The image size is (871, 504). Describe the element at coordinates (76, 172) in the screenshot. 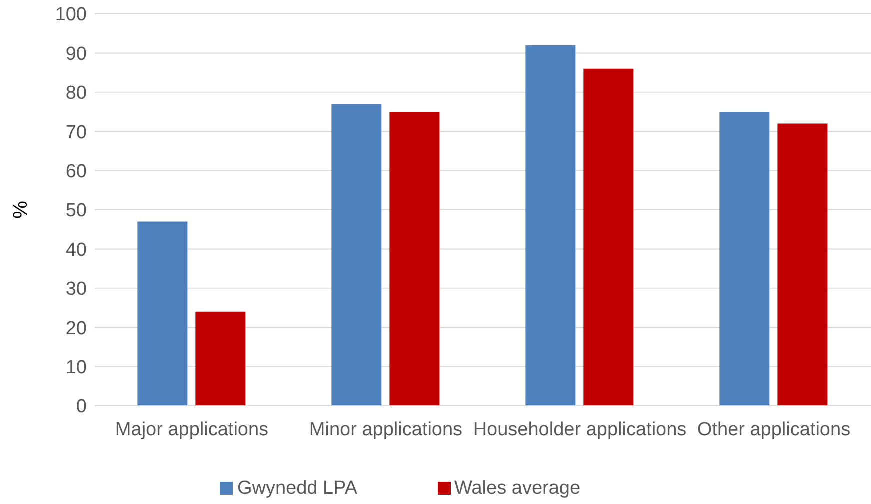

I see `y-tick-label: 60` at that location.